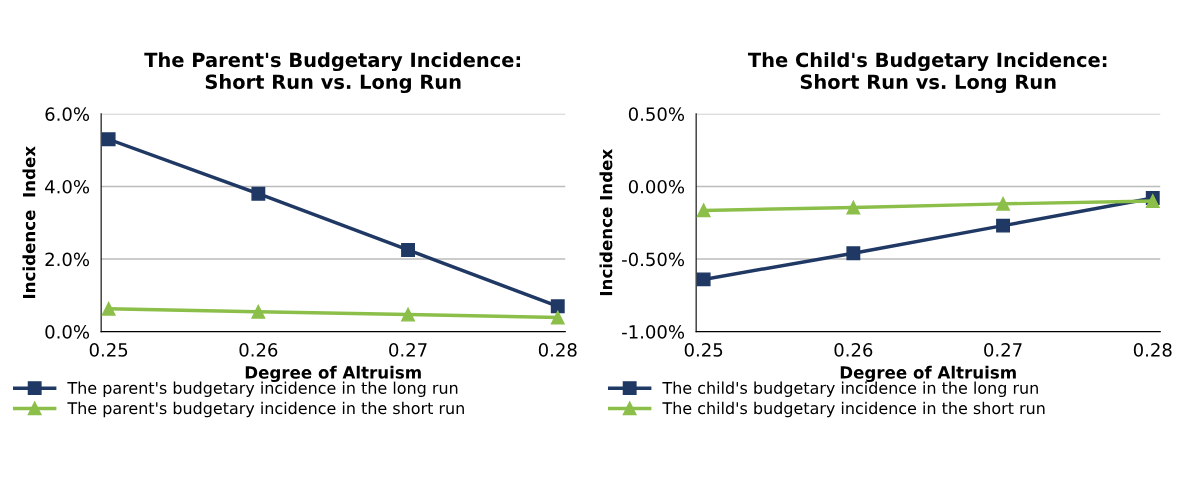 Image resolution: width=1190 pixels, height=495 pixels. I want to click on legend-label: The child's budgetary incidence in the long run, so click(850, 389).